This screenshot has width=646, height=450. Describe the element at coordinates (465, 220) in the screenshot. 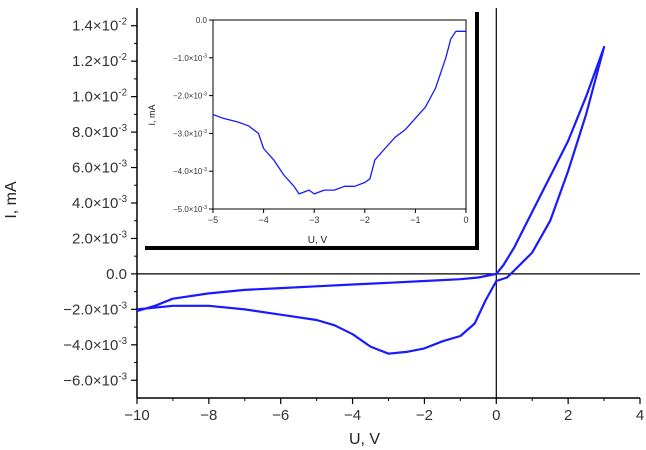

I see `inset-x-tick-label: 0` at that location.